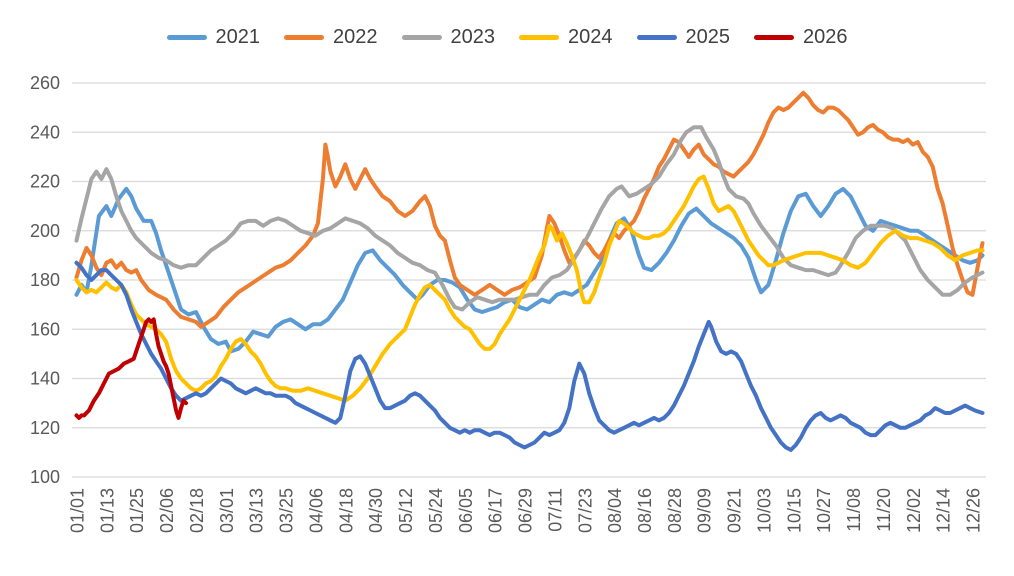  What do you see at coordinates (675, 510) in the screenshot?
I see `x-tick-label-08-28: 08/28` at bounding box center [675, 510].